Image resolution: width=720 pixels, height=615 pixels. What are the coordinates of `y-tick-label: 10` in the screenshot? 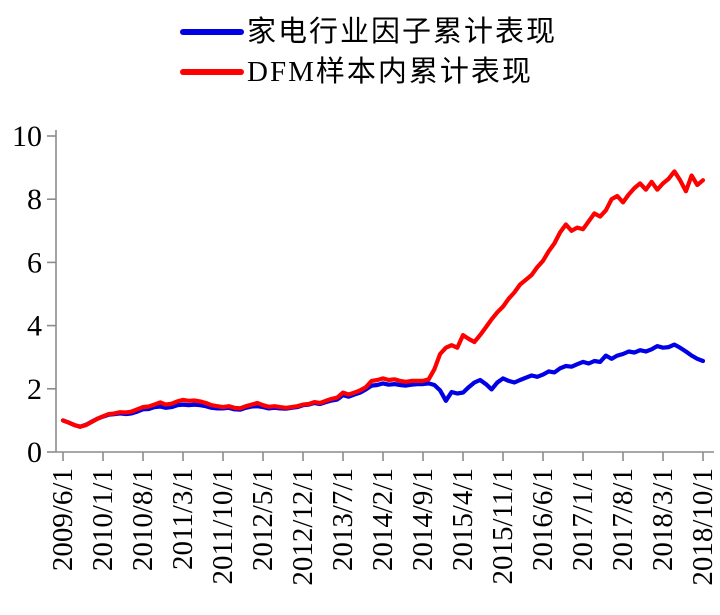 It's located at (27, 136).